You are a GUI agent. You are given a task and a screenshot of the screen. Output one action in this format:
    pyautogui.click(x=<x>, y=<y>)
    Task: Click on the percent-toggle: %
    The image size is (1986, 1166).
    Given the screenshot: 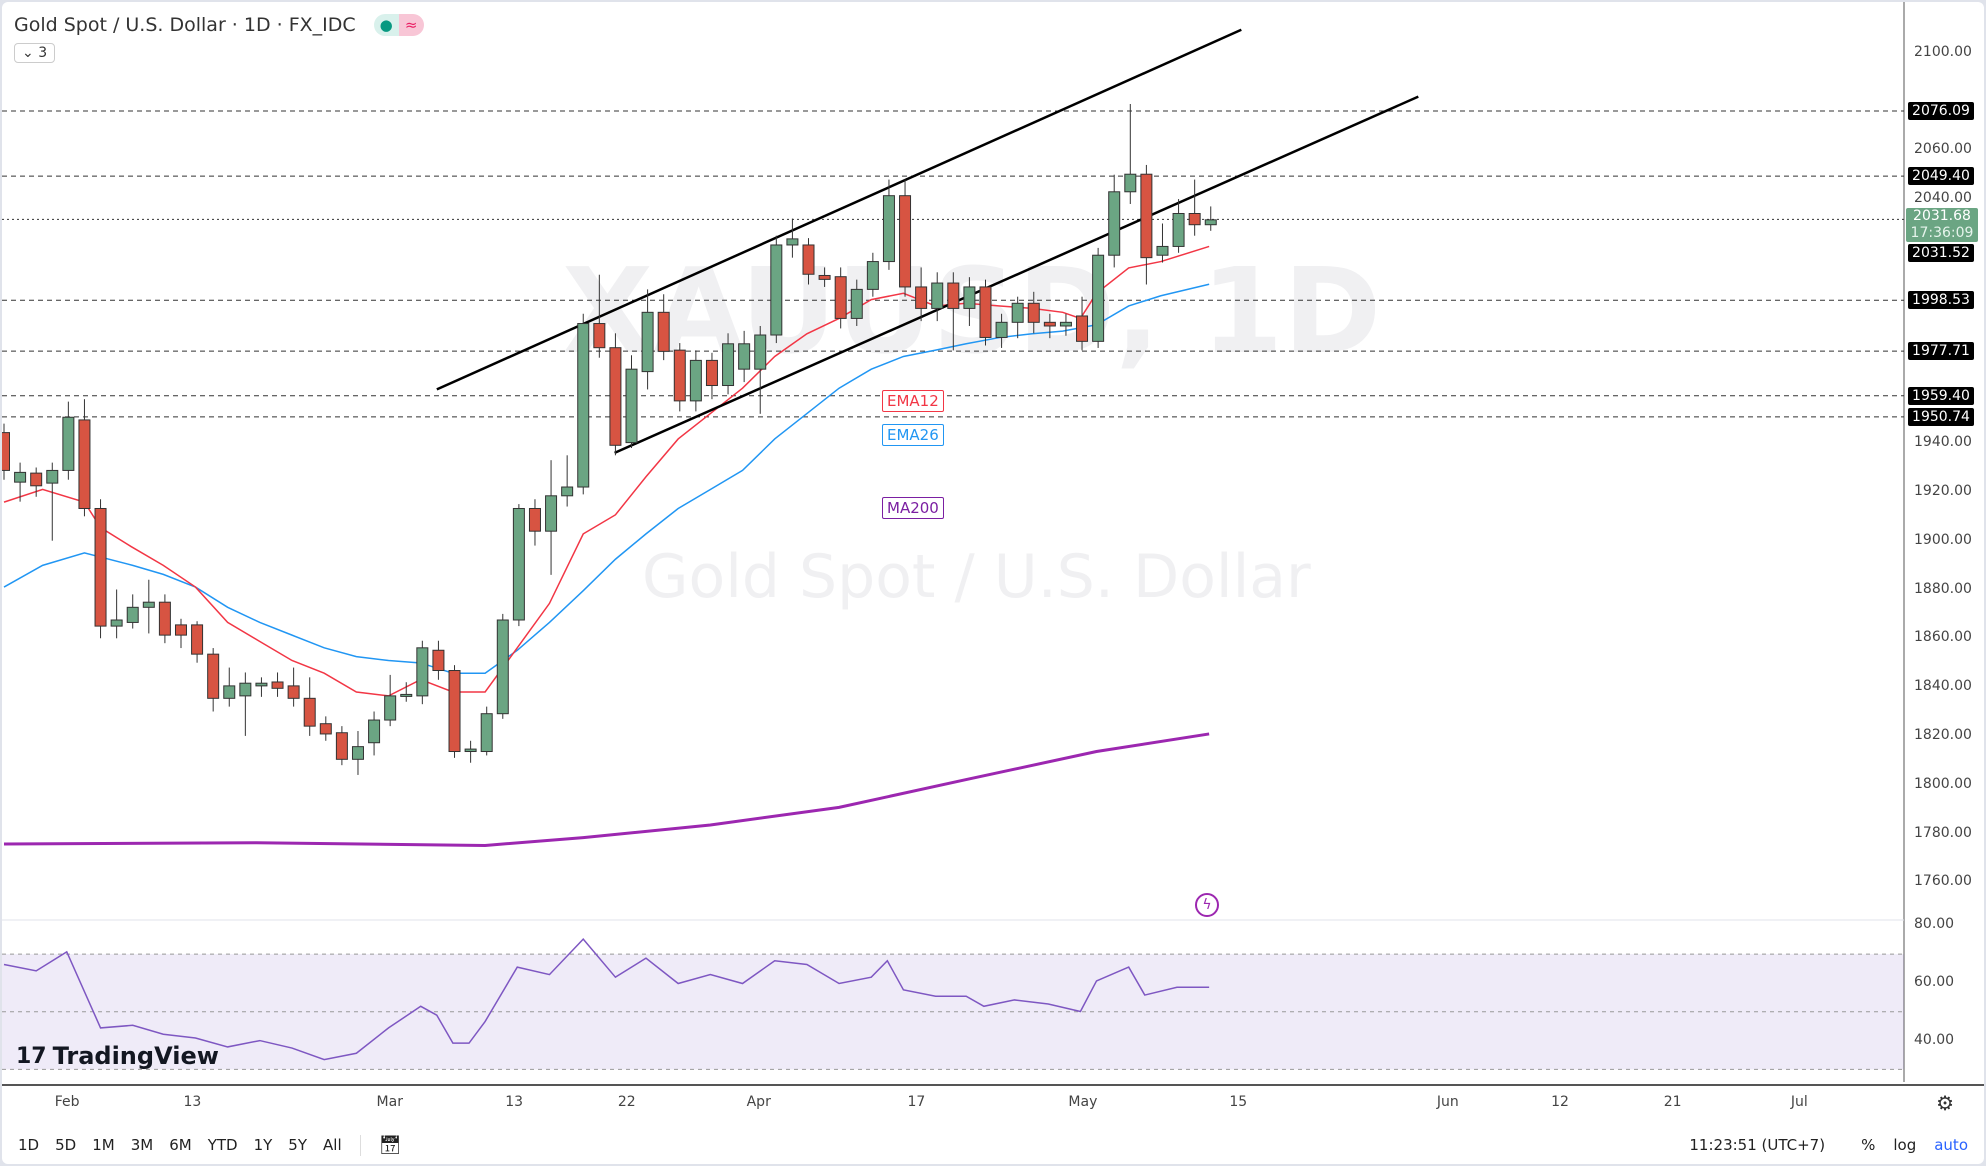 What is the action you would take?
    pyautogui.click(x=1868, y=1145)
    